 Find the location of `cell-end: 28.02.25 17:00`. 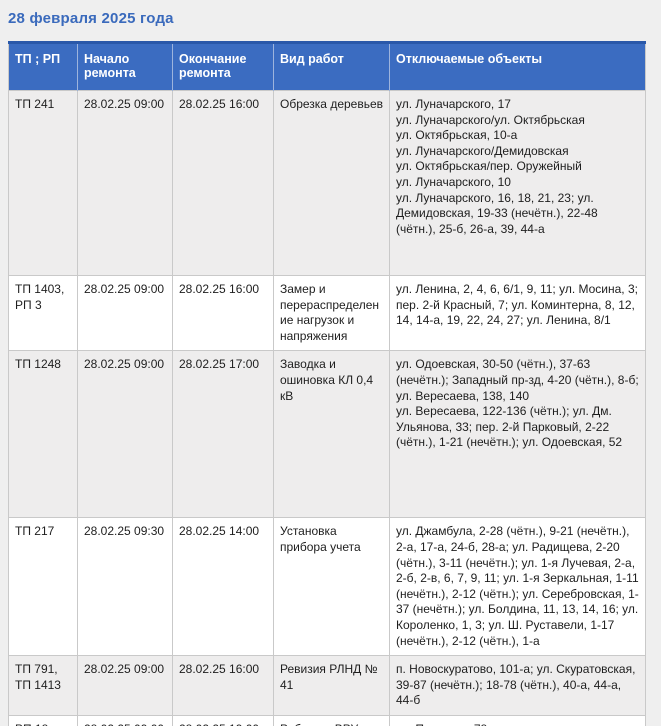

cell-end: 28.02.25 17:00 is located at coordinates (223, 434).